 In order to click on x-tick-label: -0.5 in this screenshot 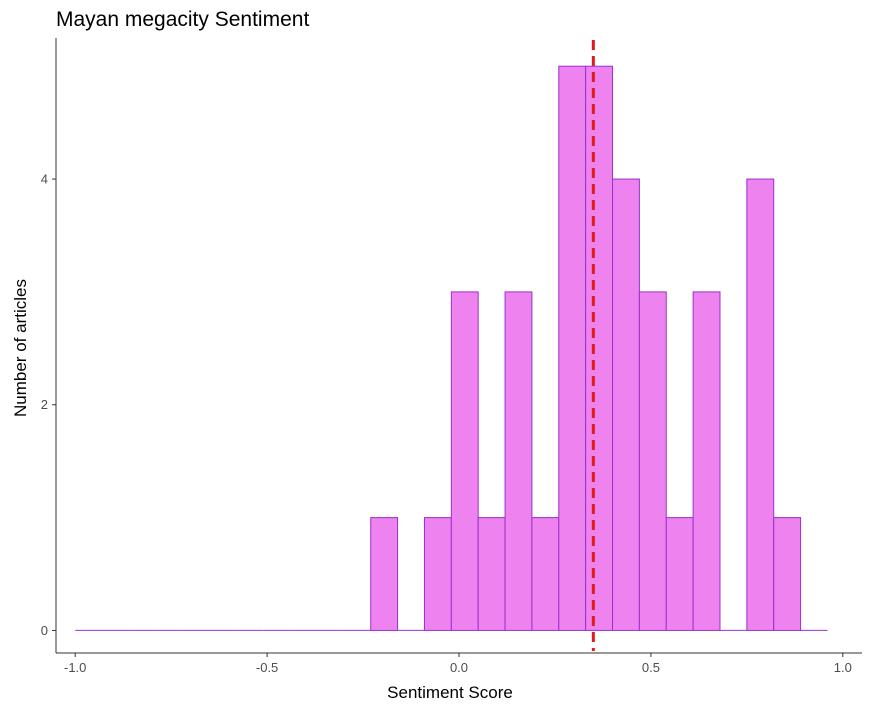, I will do `click(267, 667)`.